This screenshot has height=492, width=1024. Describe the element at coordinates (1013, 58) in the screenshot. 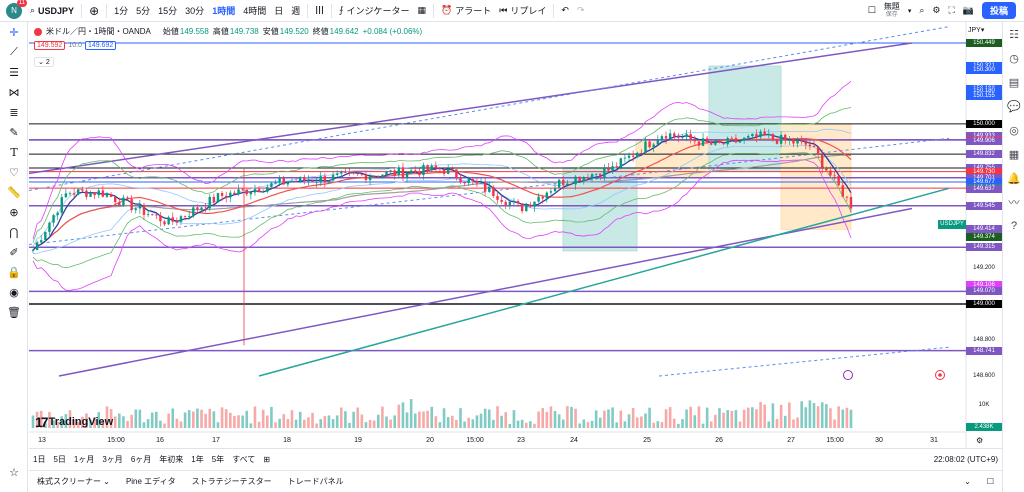

I see `alerts-panel-button: ◷` at that location.